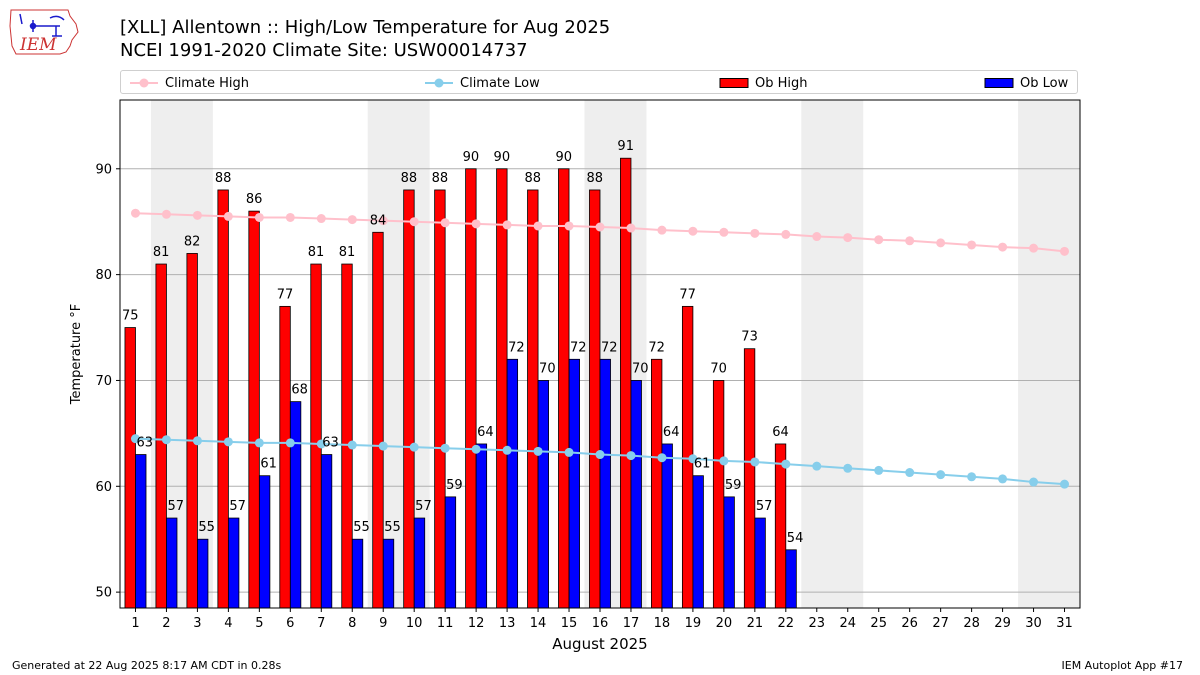  I want to click on ob-high-data-label: 84, so click(378, 220).